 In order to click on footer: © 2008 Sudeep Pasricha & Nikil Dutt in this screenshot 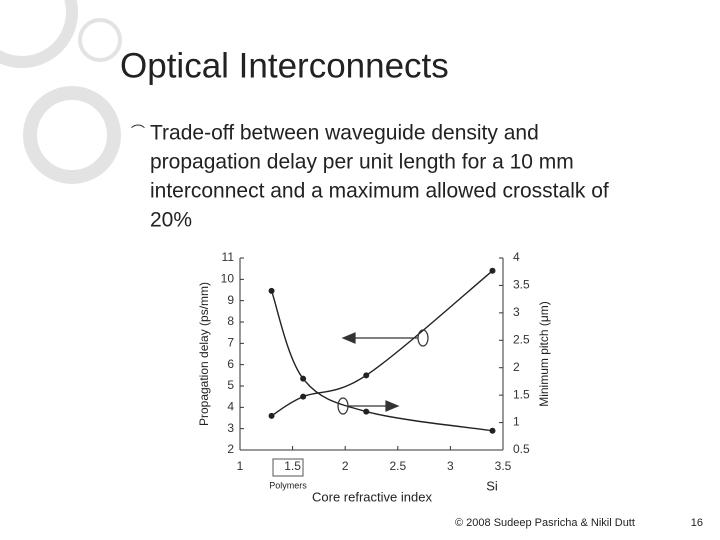, I will do `click(545, 523)`.